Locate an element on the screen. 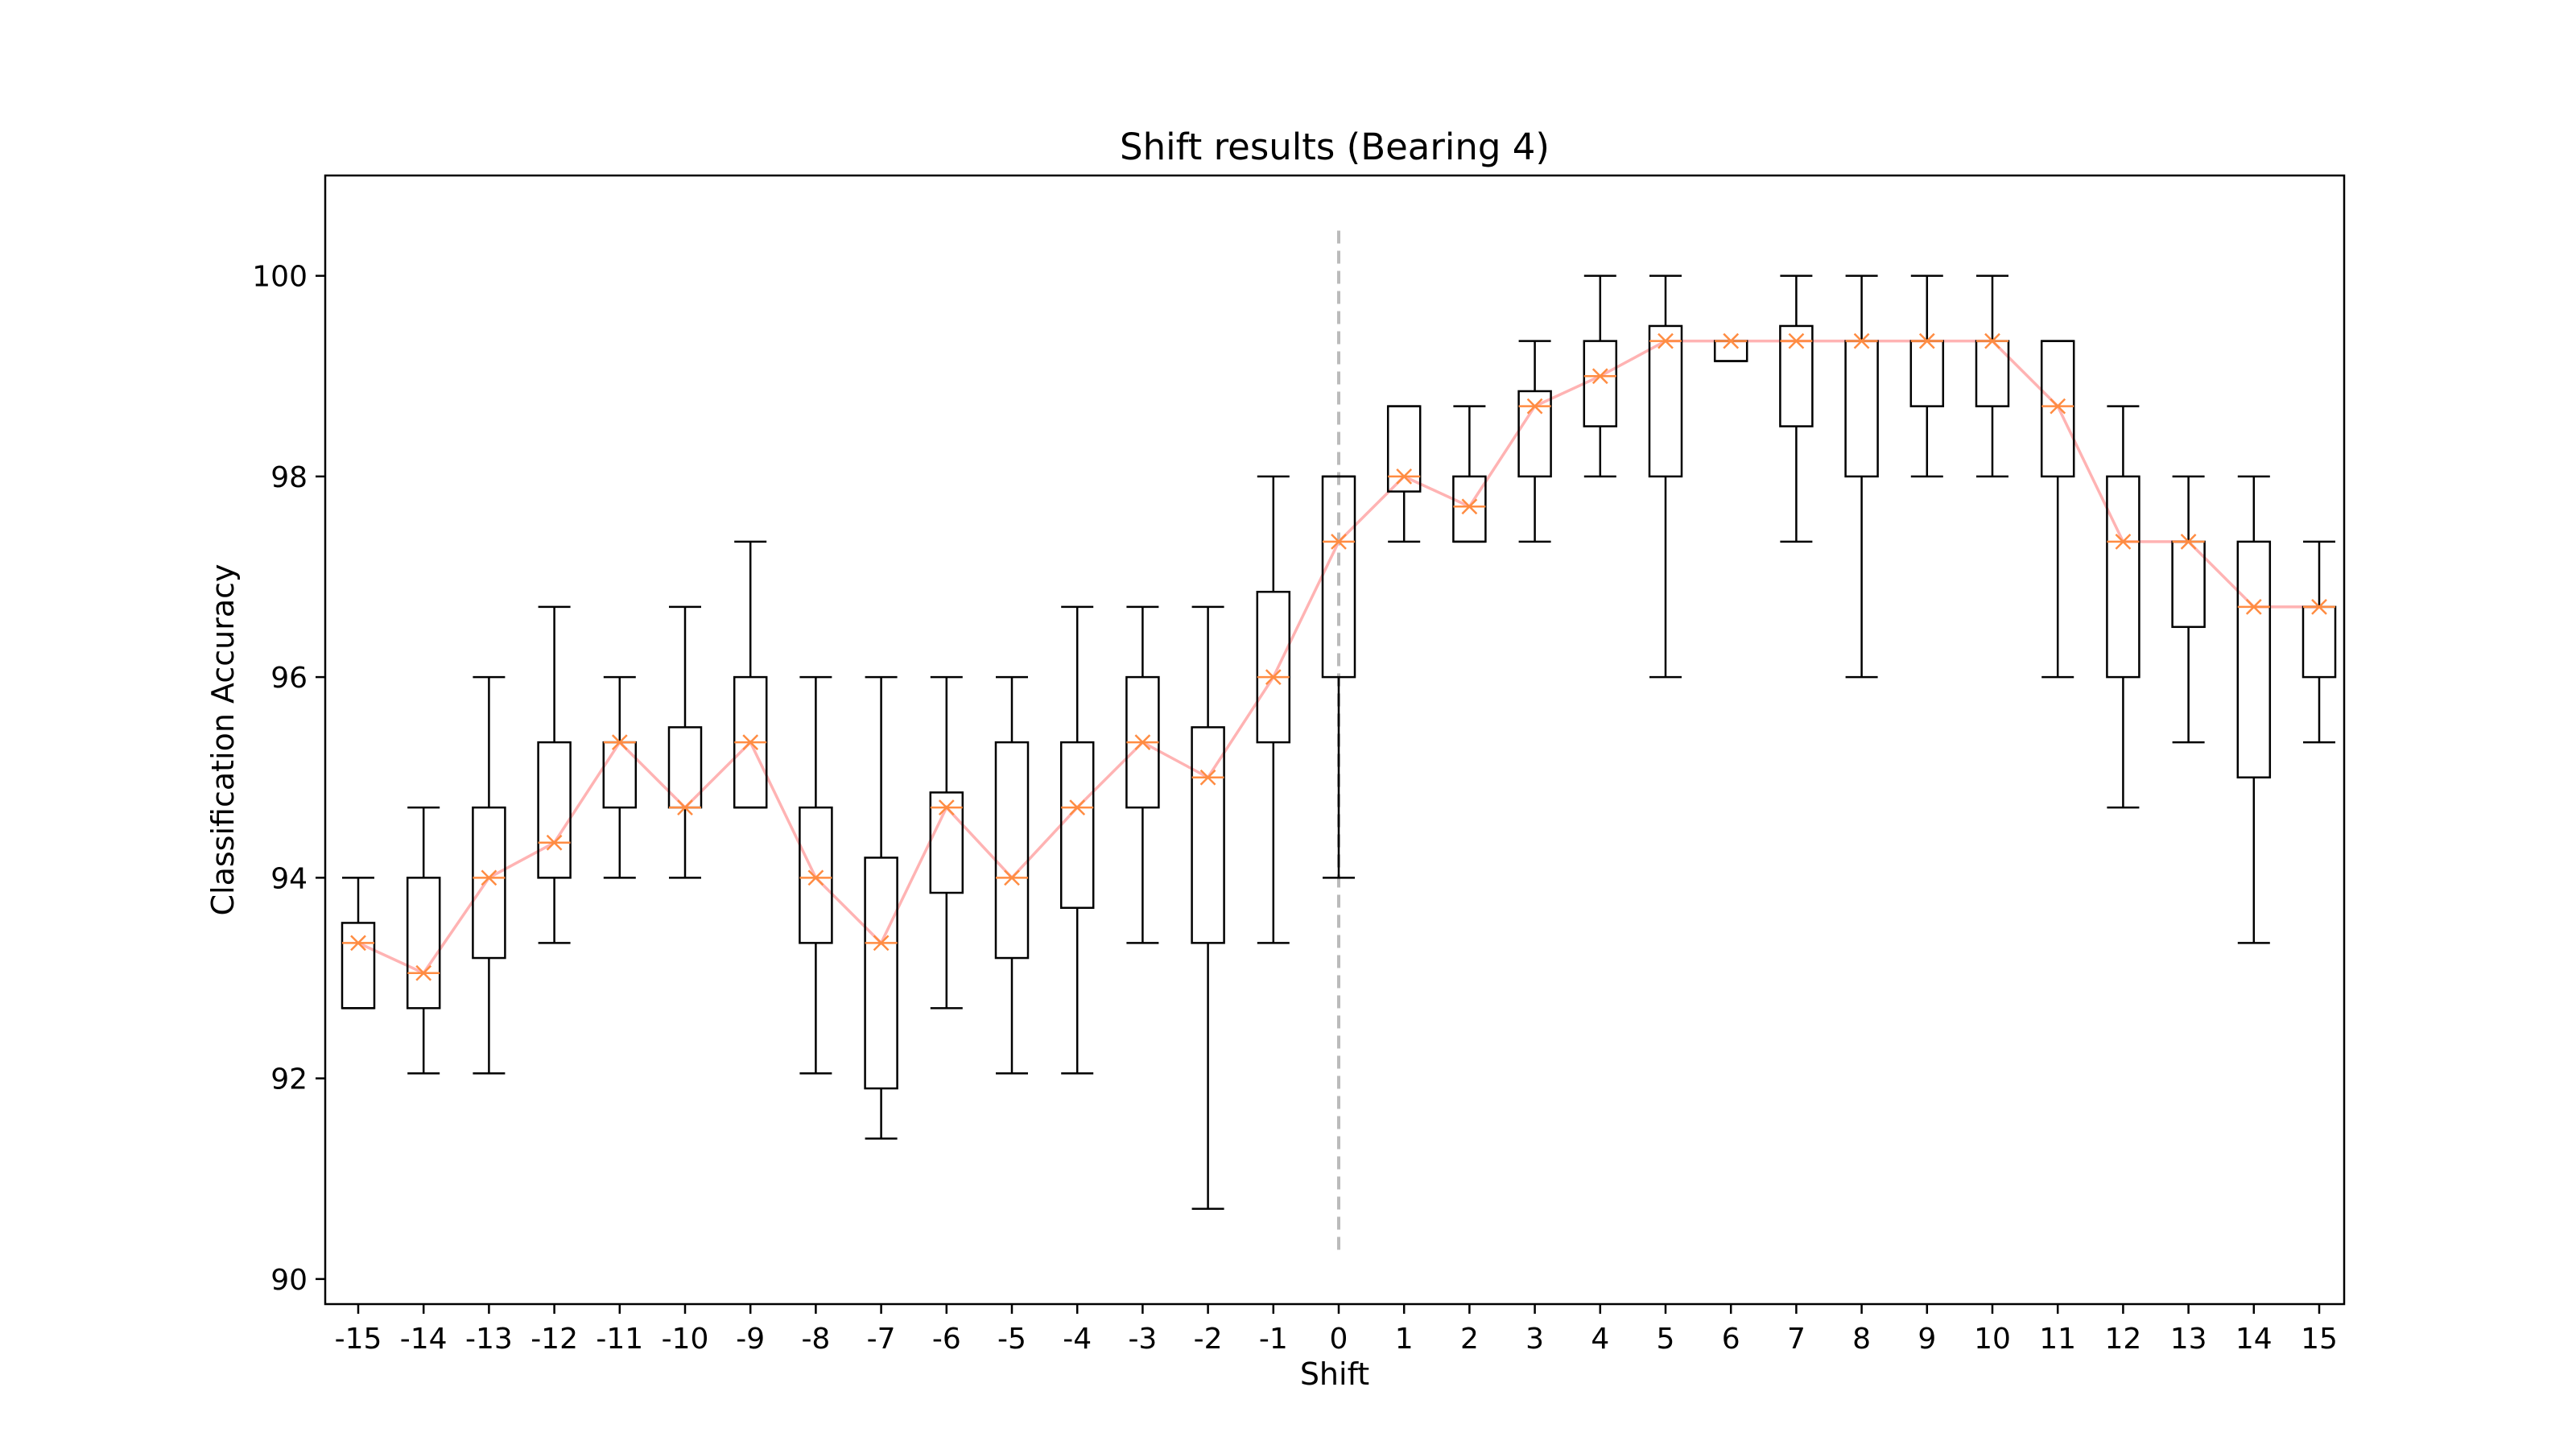 The image size is (2576, 1449). x-tick-label: -8 is located at coordinates (815, 1339).